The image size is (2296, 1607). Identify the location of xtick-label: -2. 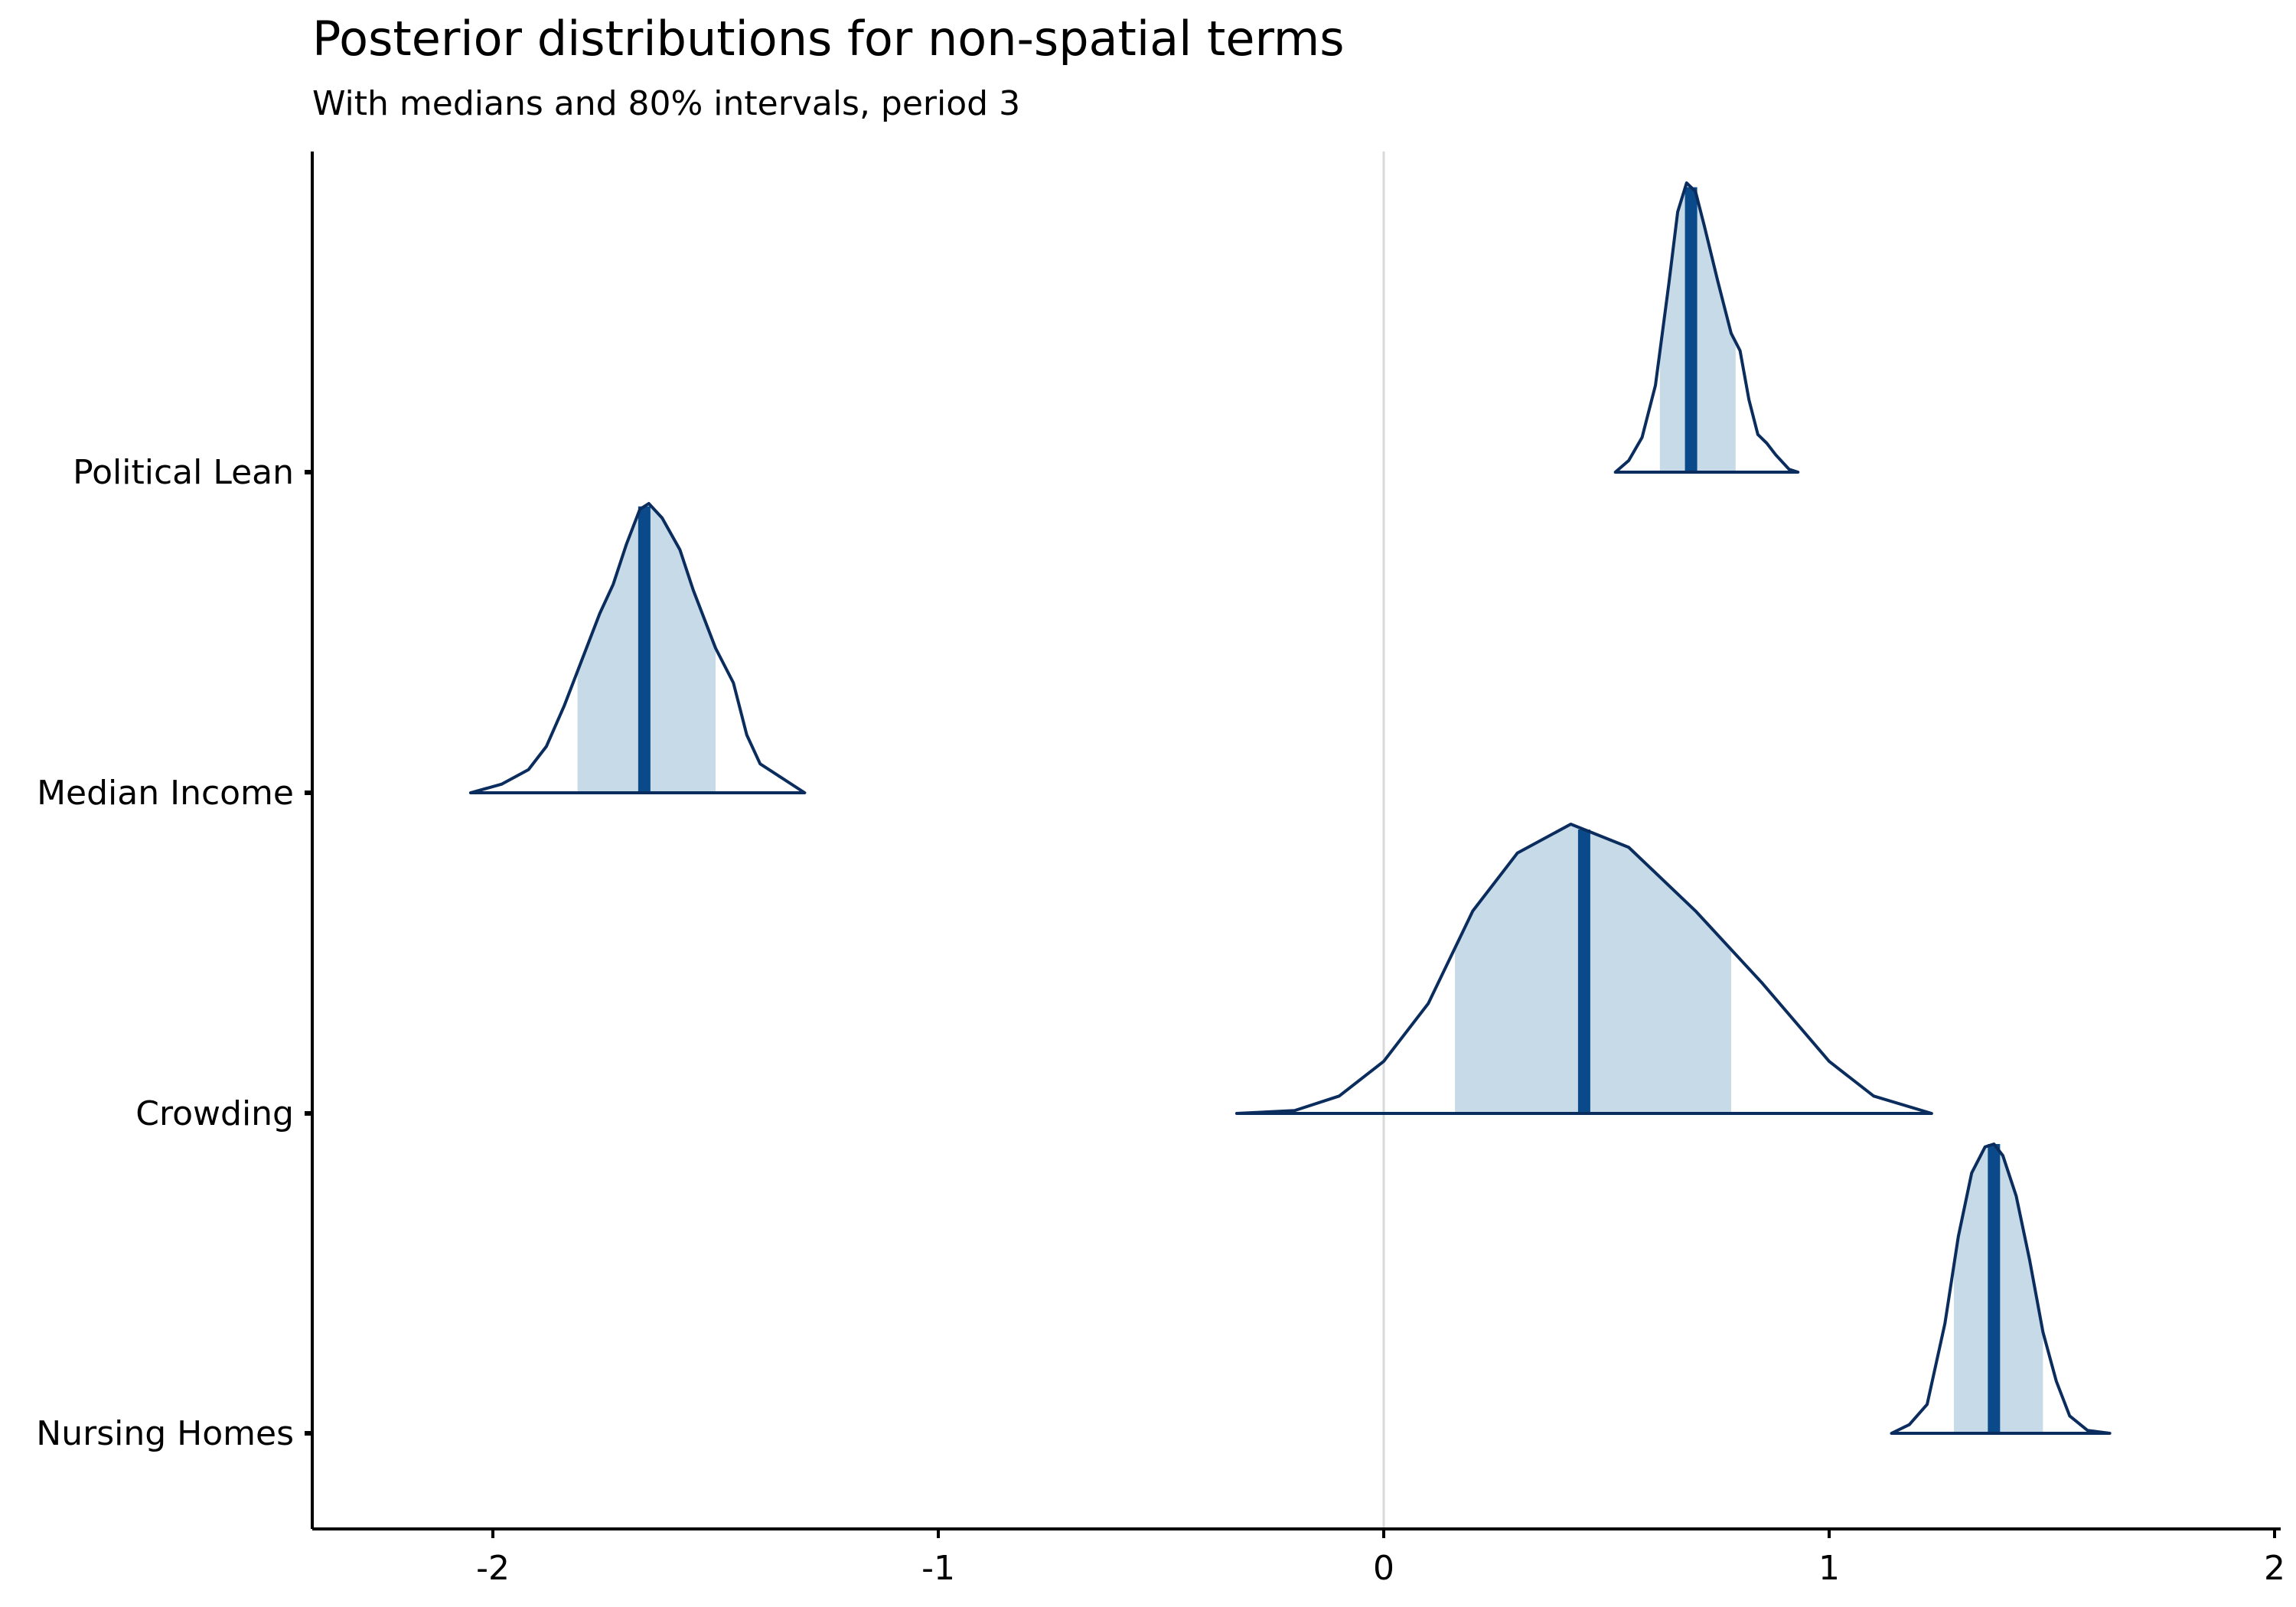
(493, 1568).